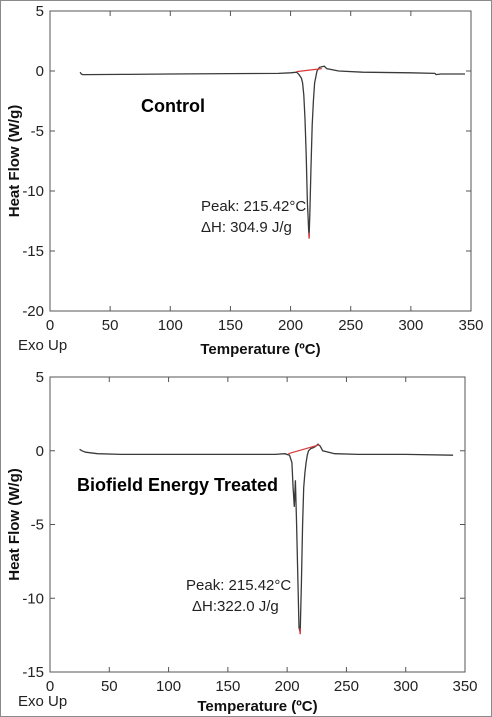 This screenshot has width=492, height=717. What do you see at coordinates (246, 227) in the screenshot?
I see `enthalpy-annotation: ΔH: 304.9 J/g` at bounding box center [246, 227].